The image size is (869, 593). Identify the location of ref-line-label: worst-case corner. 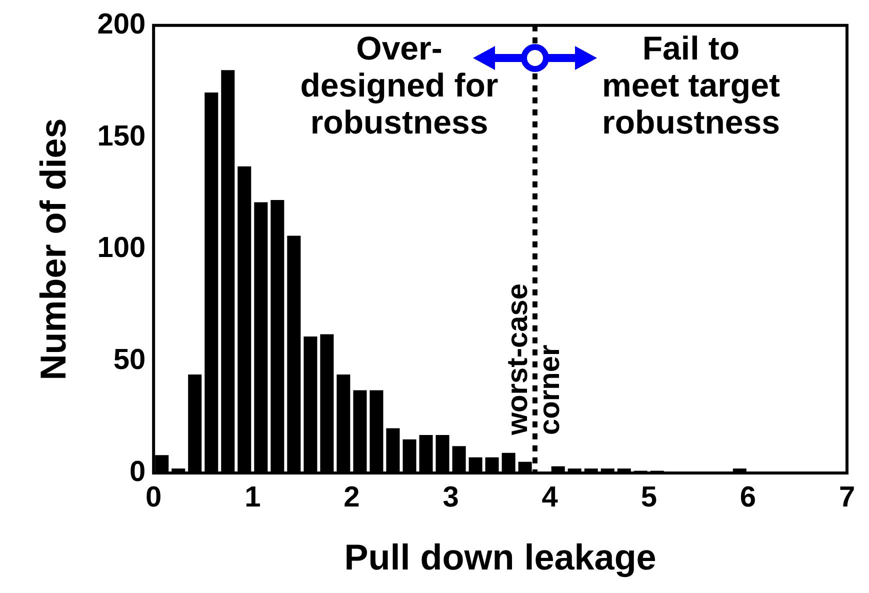
(534, 359).